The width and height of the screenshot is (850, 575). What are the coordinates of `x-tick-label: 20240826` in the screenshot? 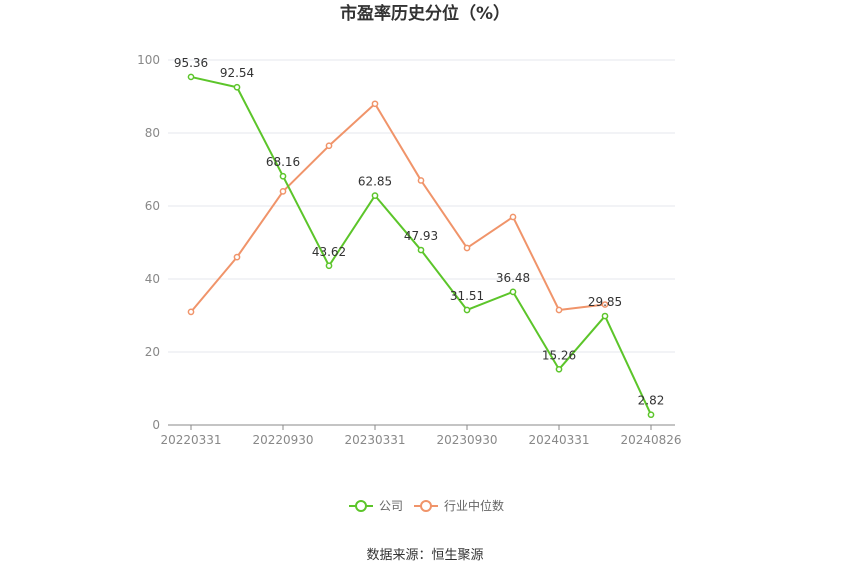 It's located at (650, 440).